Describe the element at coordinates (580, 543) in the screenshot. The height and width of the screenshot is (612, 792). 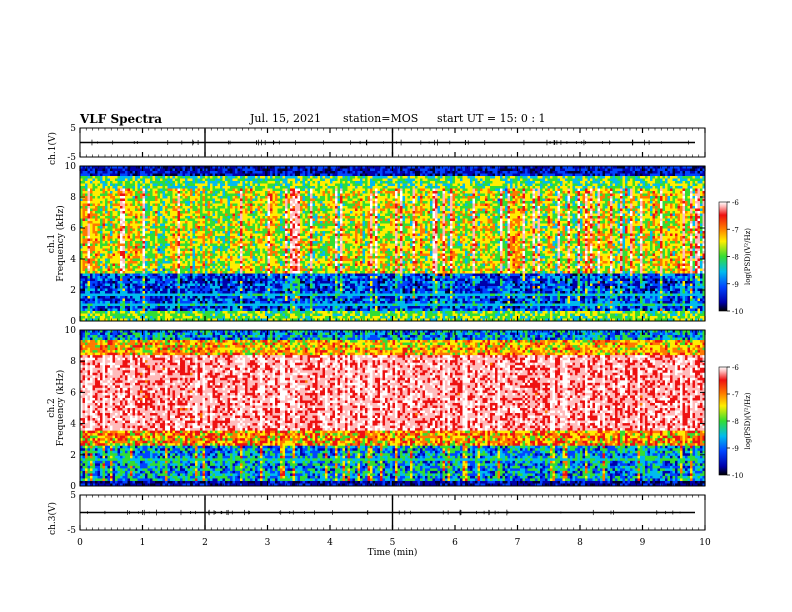
I see `x-tick-label: 8` at that location.